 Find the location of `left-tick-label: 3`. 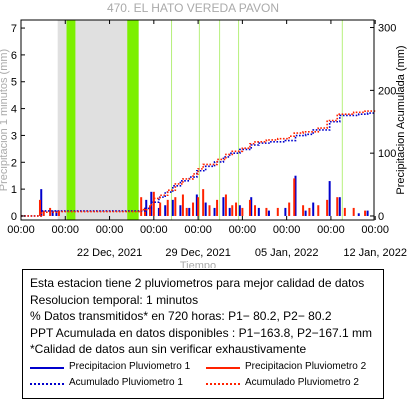

left-tick-label: 3 is located at coordinates (14, 136).